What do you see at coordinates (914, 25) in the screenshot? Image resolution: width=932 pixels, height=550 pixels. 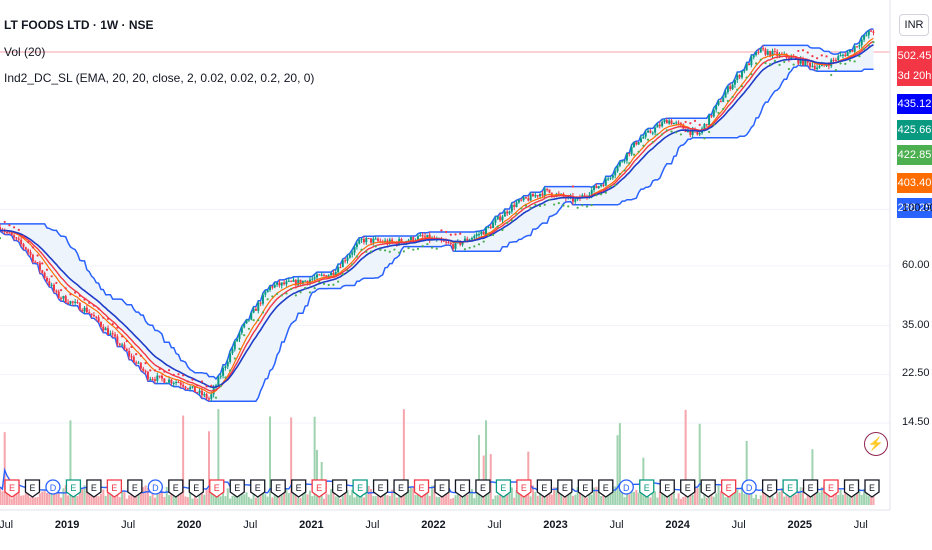 I see `currency-button: INR` at bounding box center [914, 25].